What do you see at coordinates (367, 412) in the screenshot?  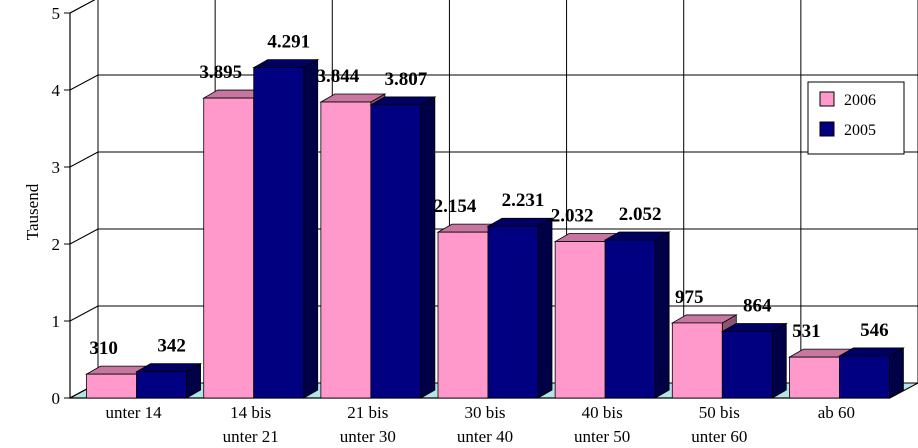 I see `x-category-label: 21 bis` at bounding box center [367, 412].